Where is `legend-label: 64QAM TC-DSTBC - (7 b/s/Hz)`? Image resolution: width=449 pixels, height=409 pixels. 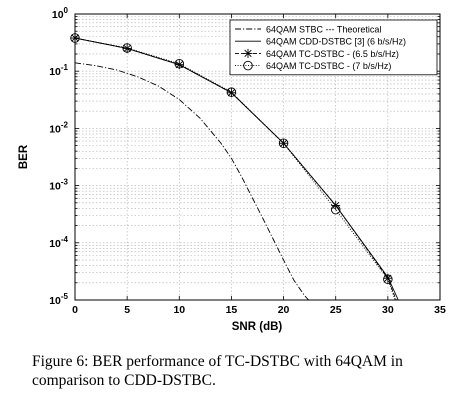 legend-label: 64QAM TC-DSTBC - (7 b/s/Hz) is located at coordinates (328, 66).